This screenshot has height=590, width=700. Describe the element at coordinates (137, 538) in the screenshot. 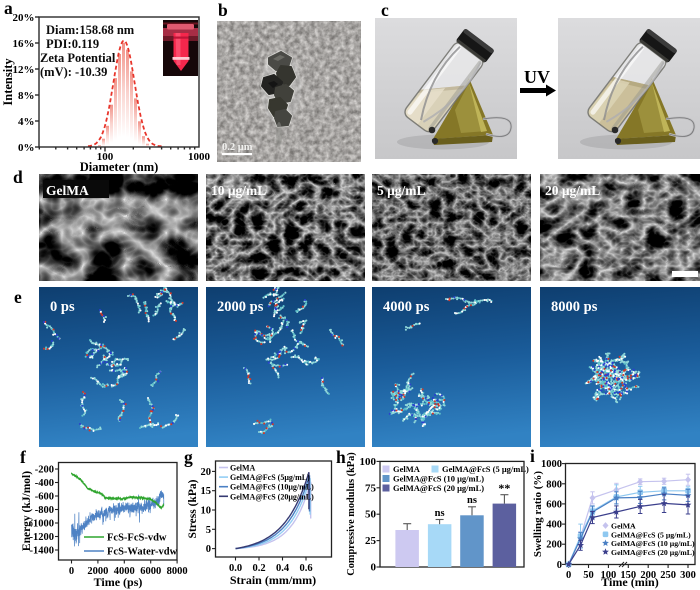

I see `svg-text: FcS-FcS-vdw` at that location.